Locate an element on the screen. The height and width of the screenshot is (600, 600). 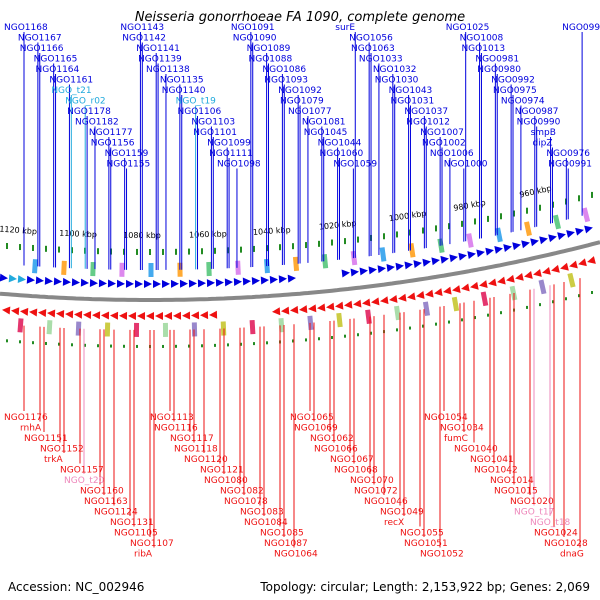
gene-label: NGO1028 is located at coordinates (566, 544).